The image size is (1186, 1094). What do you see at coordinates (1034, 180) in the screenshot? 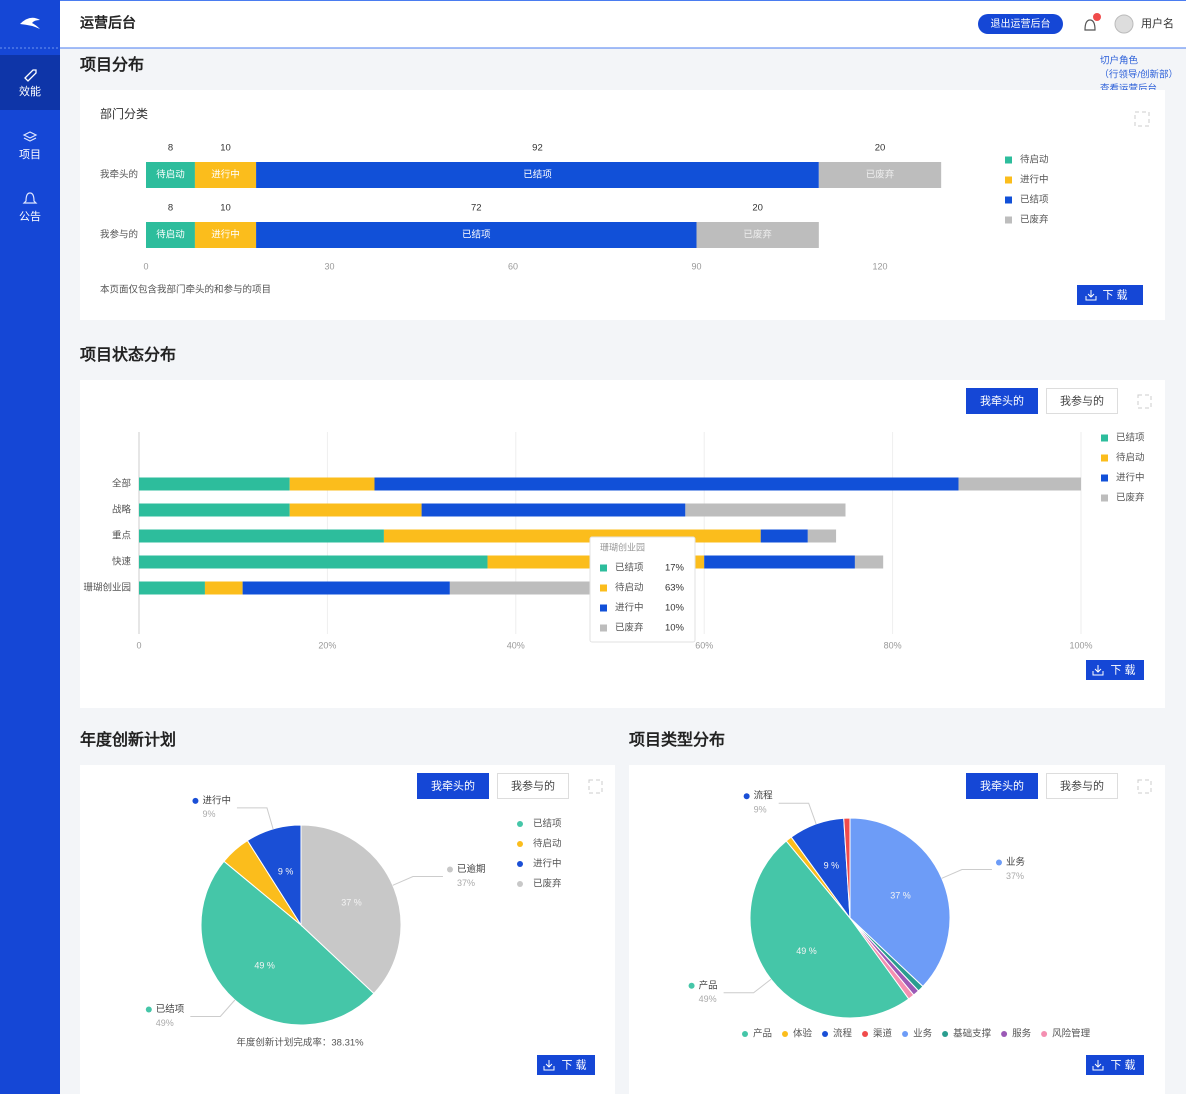
I see `legend-label: 进行中` at bounding box center [1034, 180].